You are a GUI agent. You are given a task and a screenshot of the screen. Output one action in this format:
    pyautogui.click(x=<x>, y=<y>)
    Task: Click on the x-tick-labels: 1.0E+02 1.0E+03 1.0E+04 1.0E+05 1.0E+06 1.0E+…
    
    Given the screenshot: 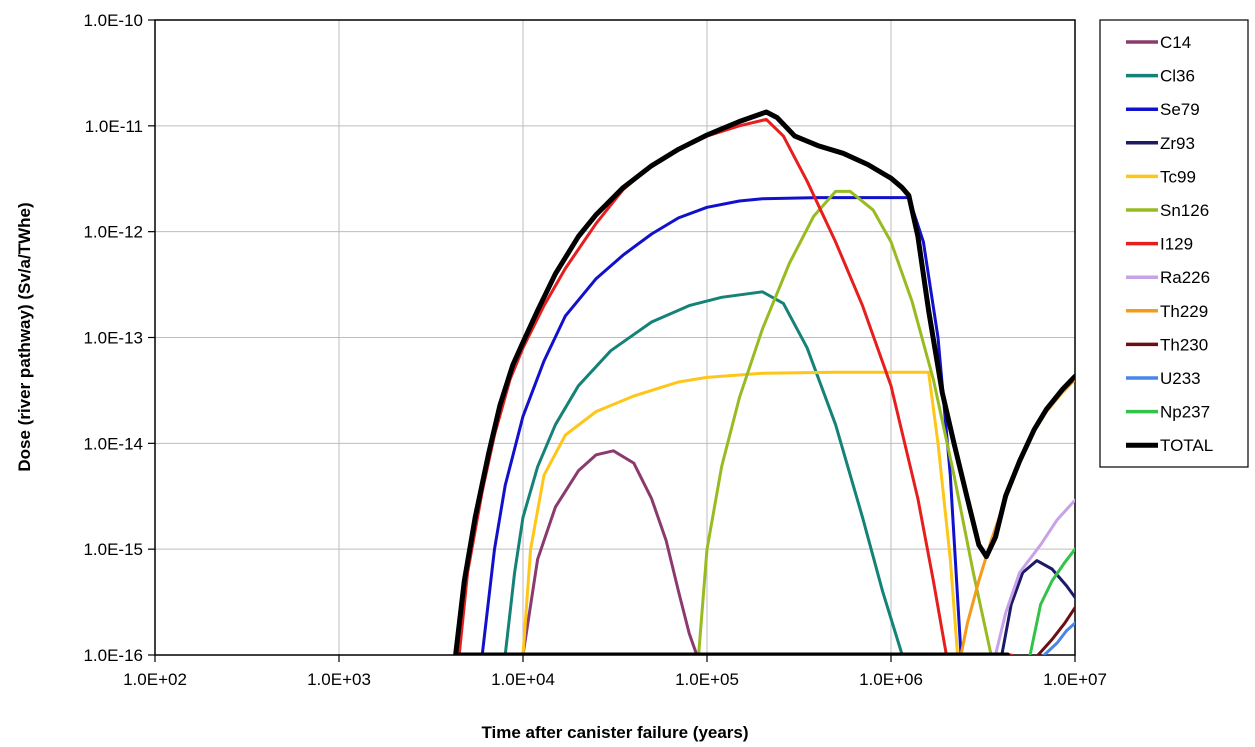 What is the action you would take?
    pyautogui.click(x=615, y=679)
    